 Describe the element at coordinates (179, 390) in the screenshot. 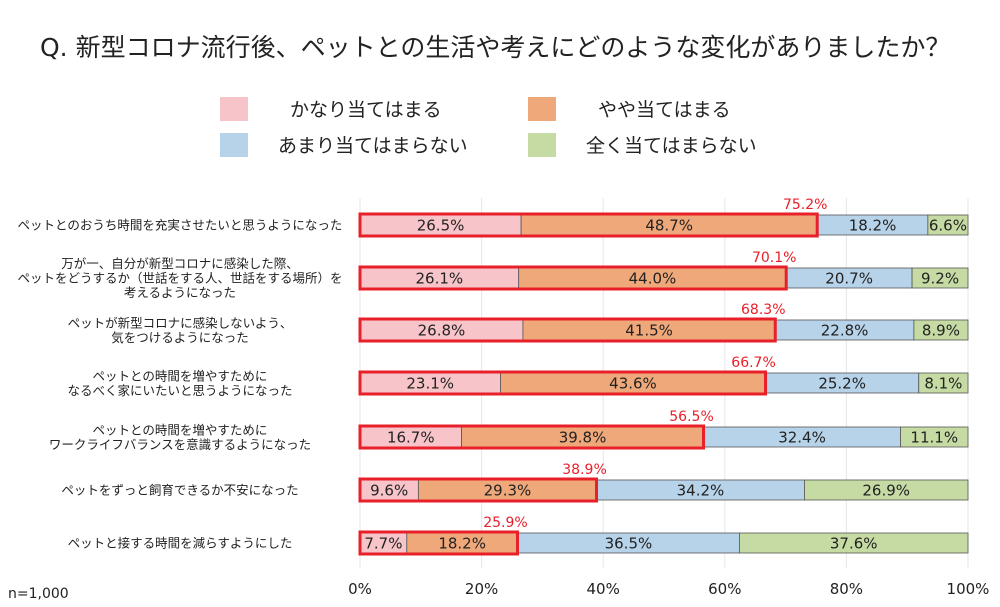

I see `category-label: なるべく家にいたいと思うようになった` at that location.